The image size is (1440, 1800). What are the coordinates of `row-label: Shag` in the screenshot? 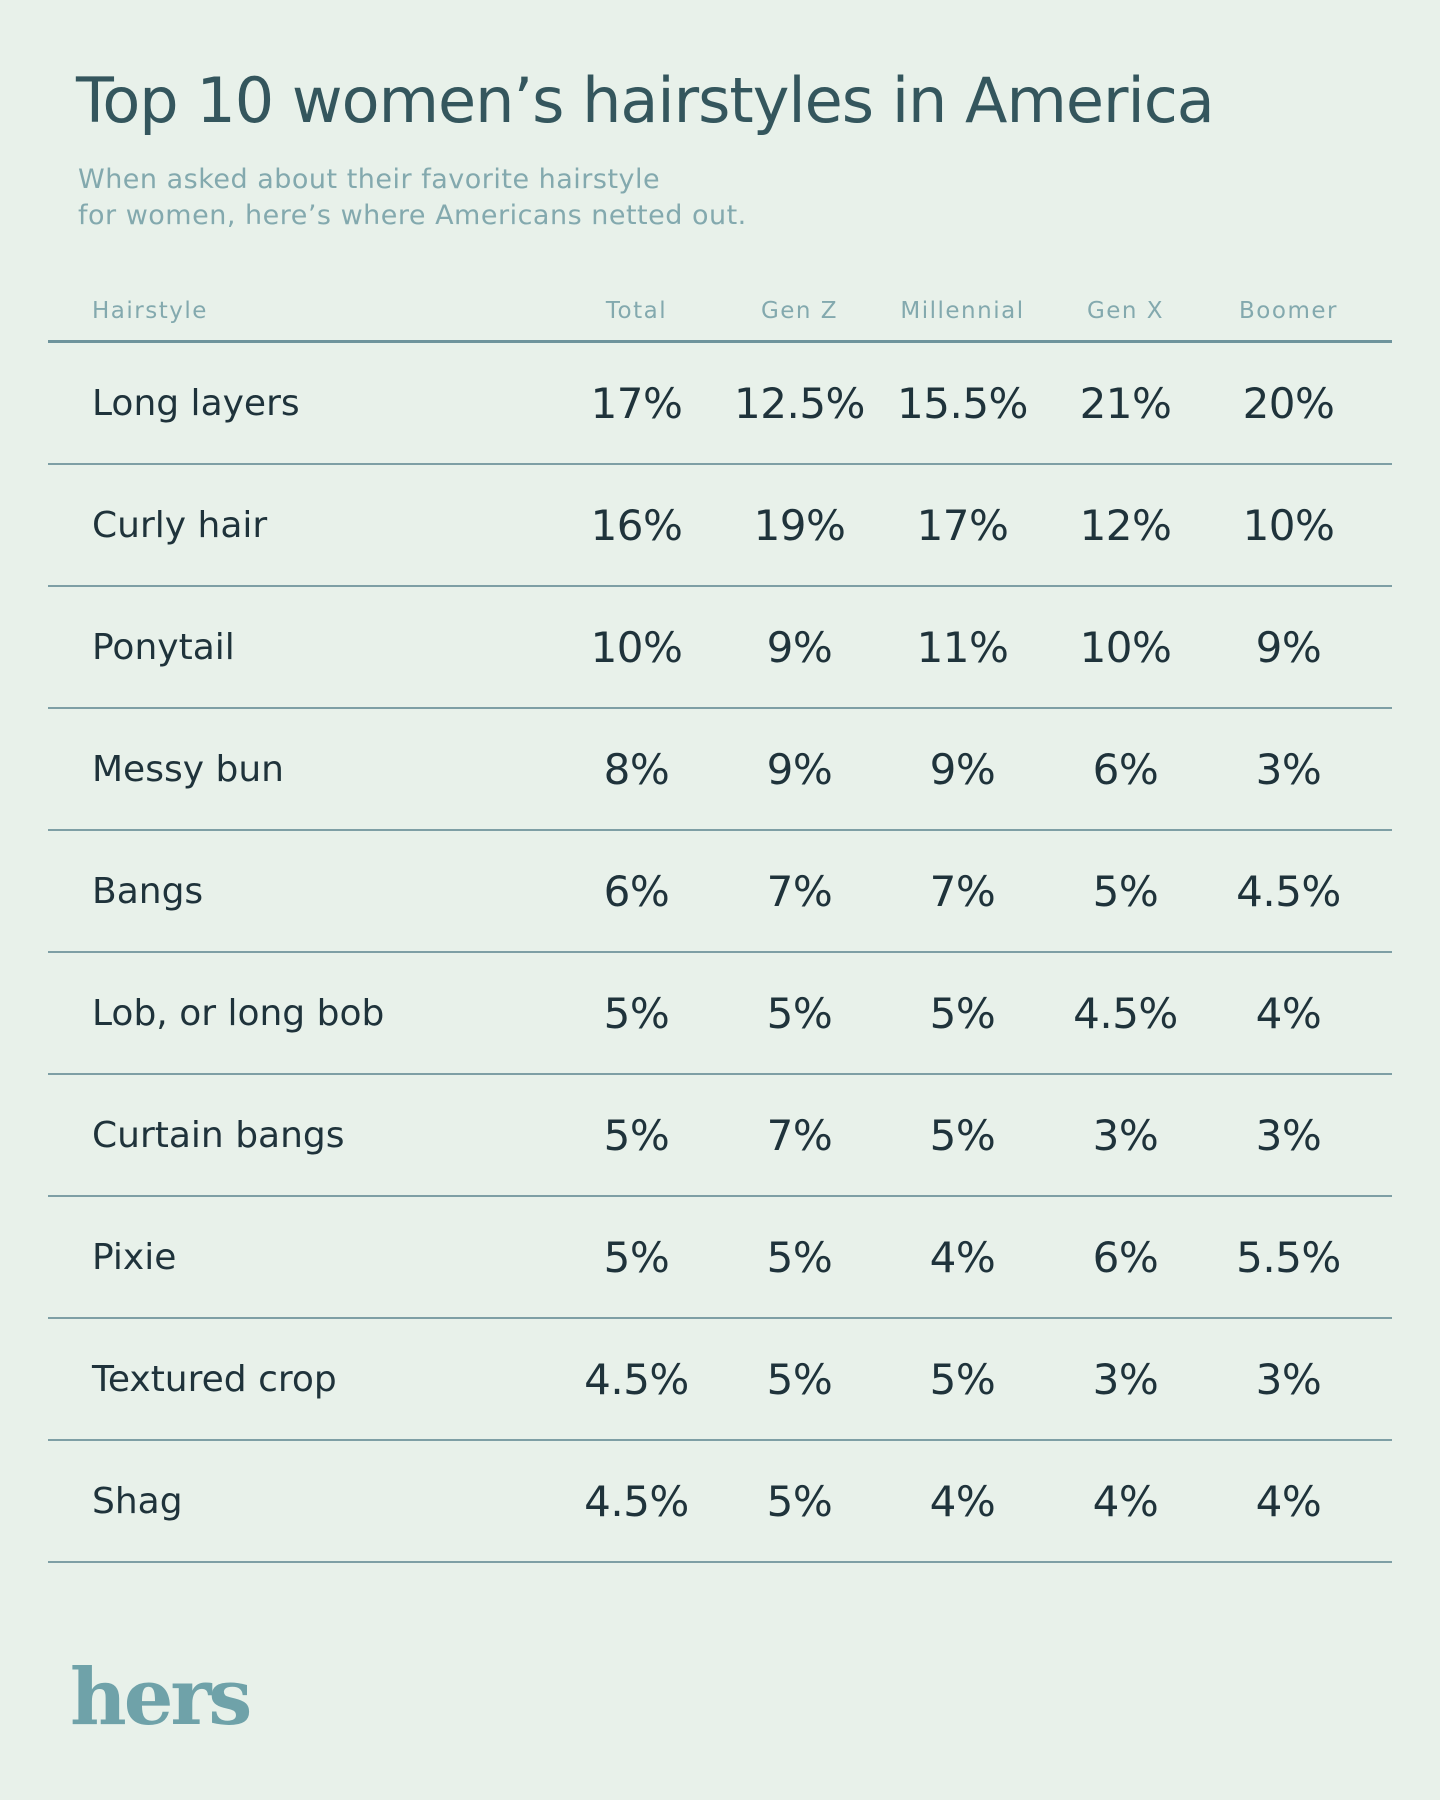 It's located at (137, 1501).